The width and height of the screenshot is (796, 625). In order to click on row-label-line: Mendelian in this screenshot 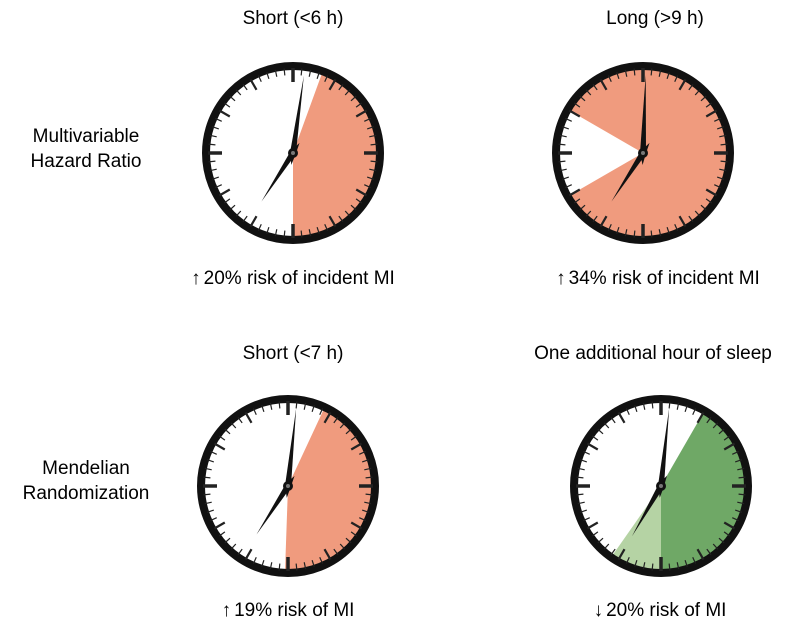, I will do `click(86, 468)`.